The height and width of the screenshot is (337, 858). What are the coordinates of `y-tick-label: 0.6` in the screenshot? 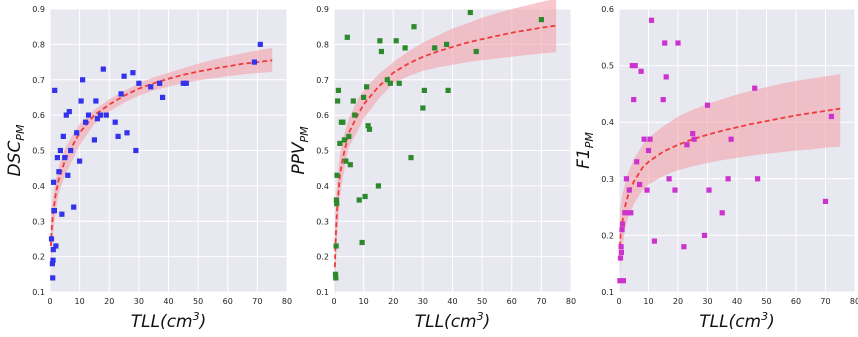 It's located at (322, 115).